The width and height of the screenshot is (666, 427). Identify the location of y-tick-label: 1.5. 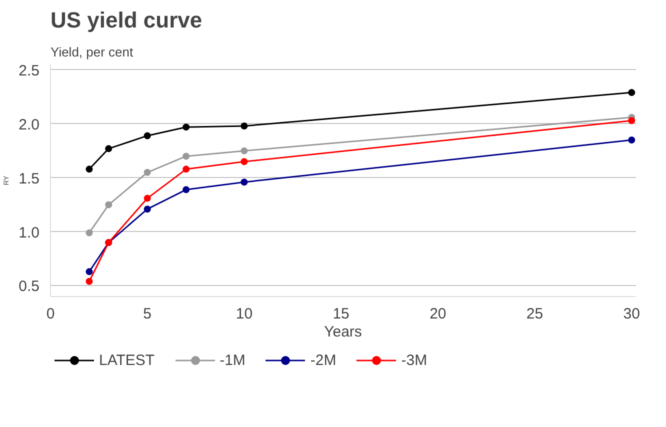
(29, 179).